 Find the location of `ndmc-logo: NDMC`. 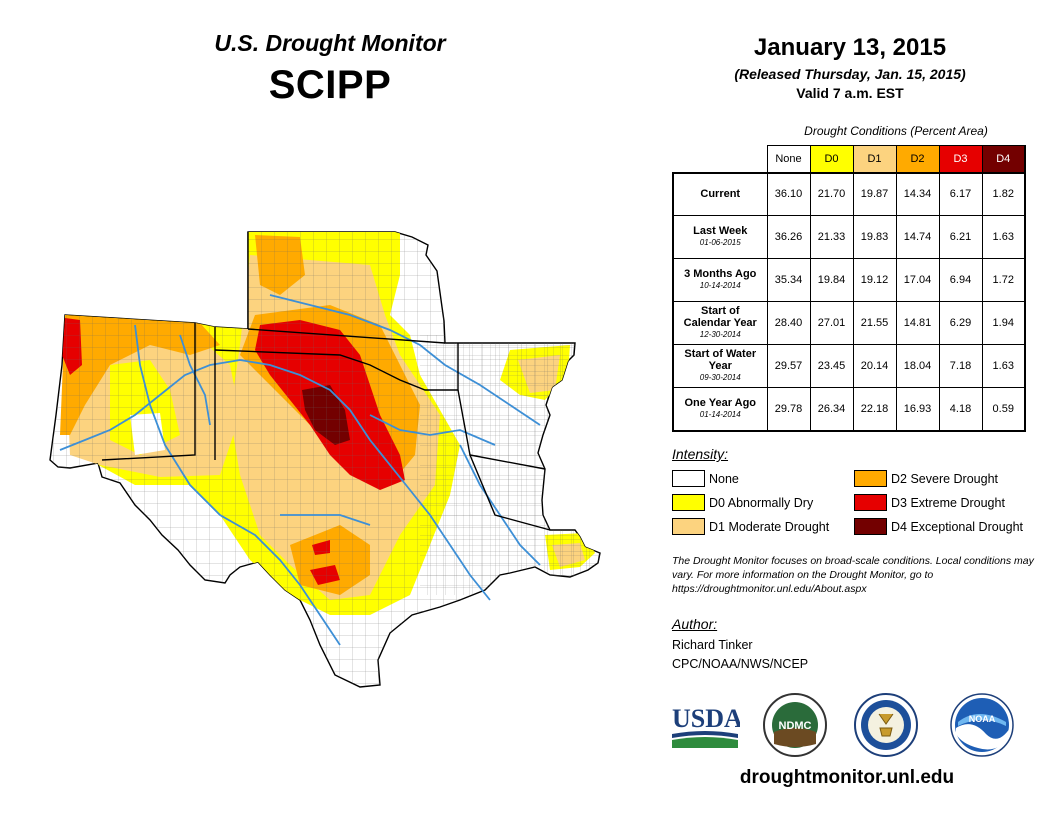

ndmc-logo: NDMC is located at coordinates (795, 725).